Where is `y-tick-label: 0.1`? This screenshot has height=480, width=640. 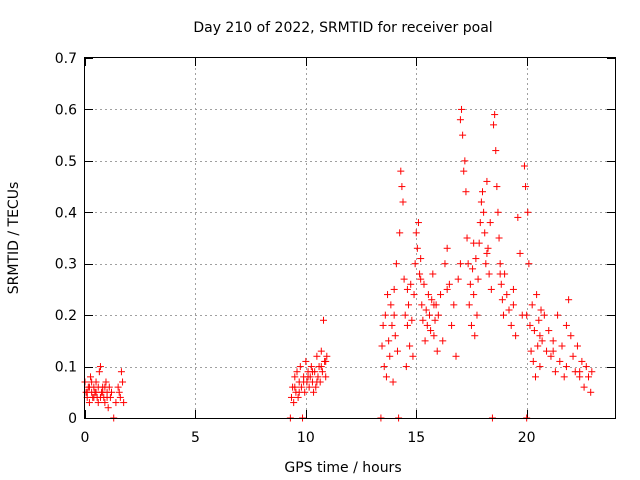
y-tick-label: 0.1 is located at coordinates (66, 368).